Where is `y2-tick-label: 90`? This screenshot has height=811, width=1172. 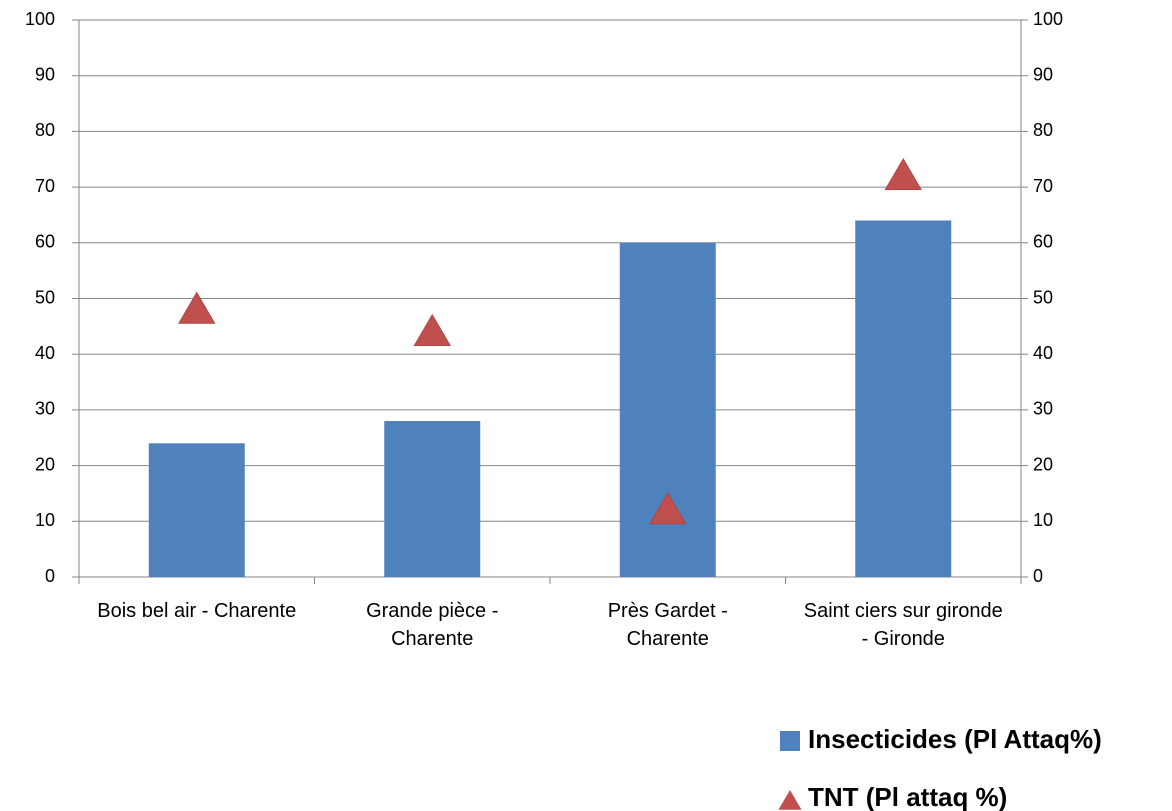
y2-tick-label: 90 is located at coordinates (1043, 74).